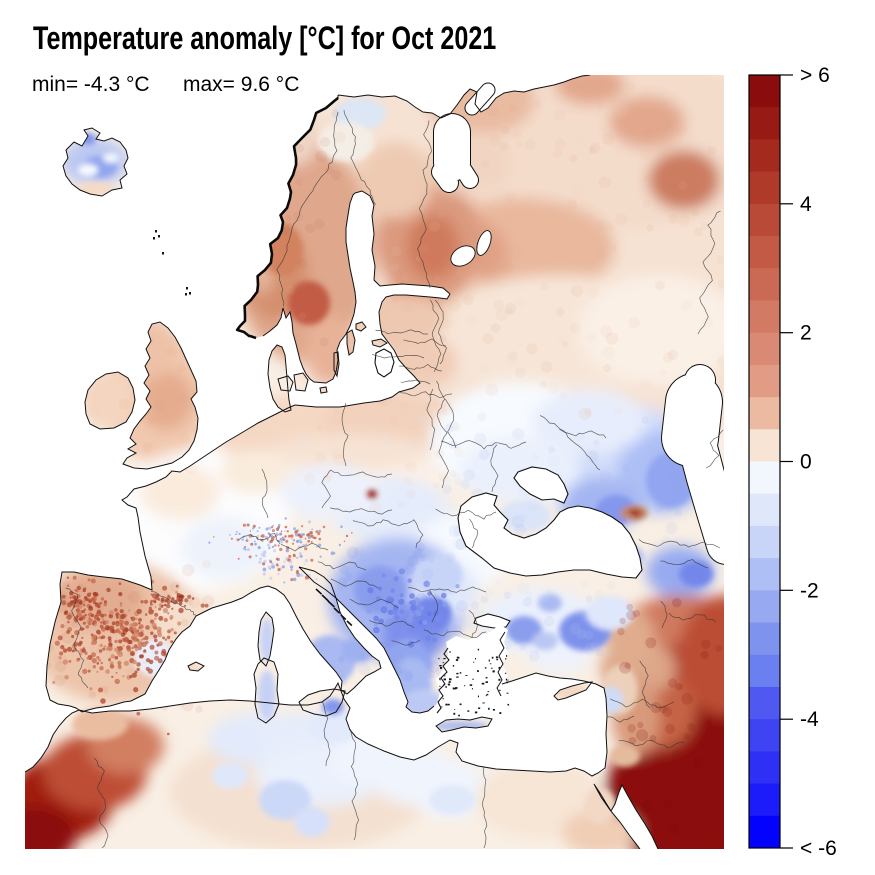  I want to click on svg-text: 0, so click(806, 462).